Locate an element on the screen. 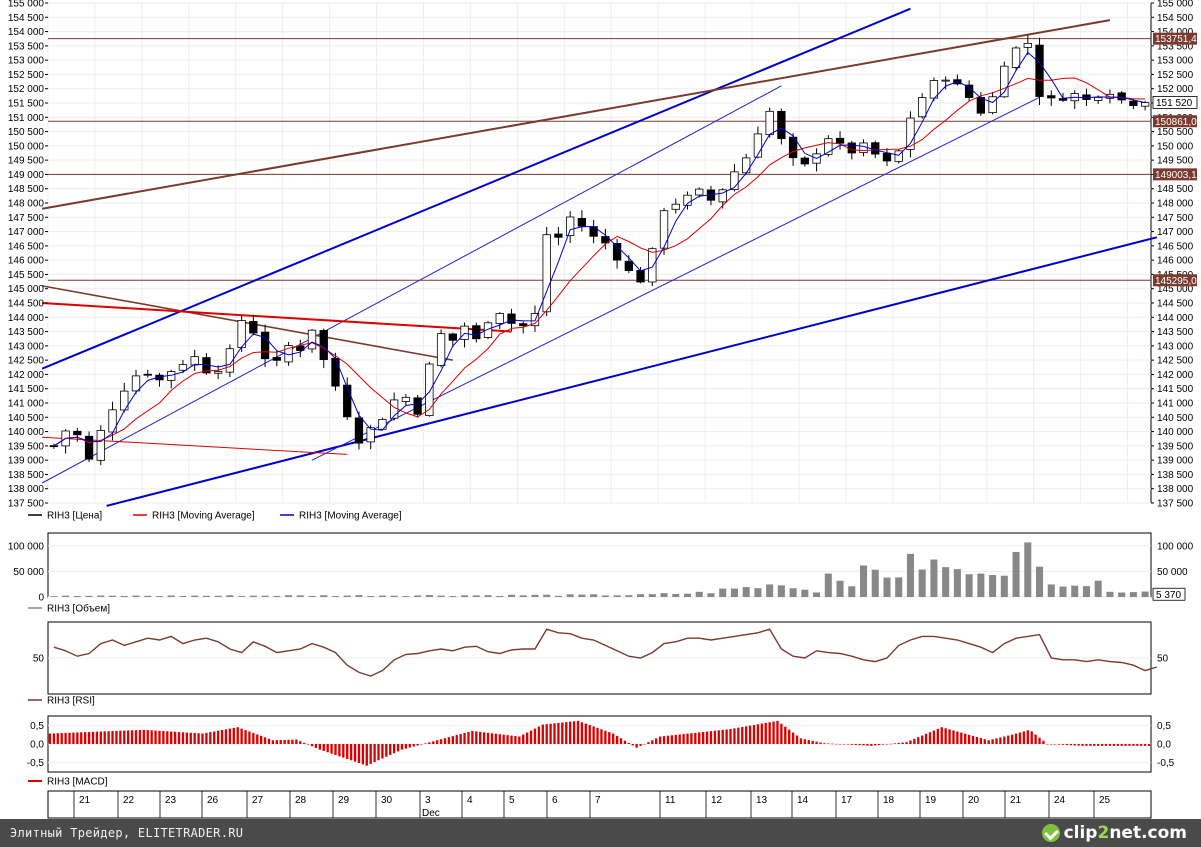 The width and height of the screenshot is (1201, 847). date-axis is located at coordinates (599, 804).